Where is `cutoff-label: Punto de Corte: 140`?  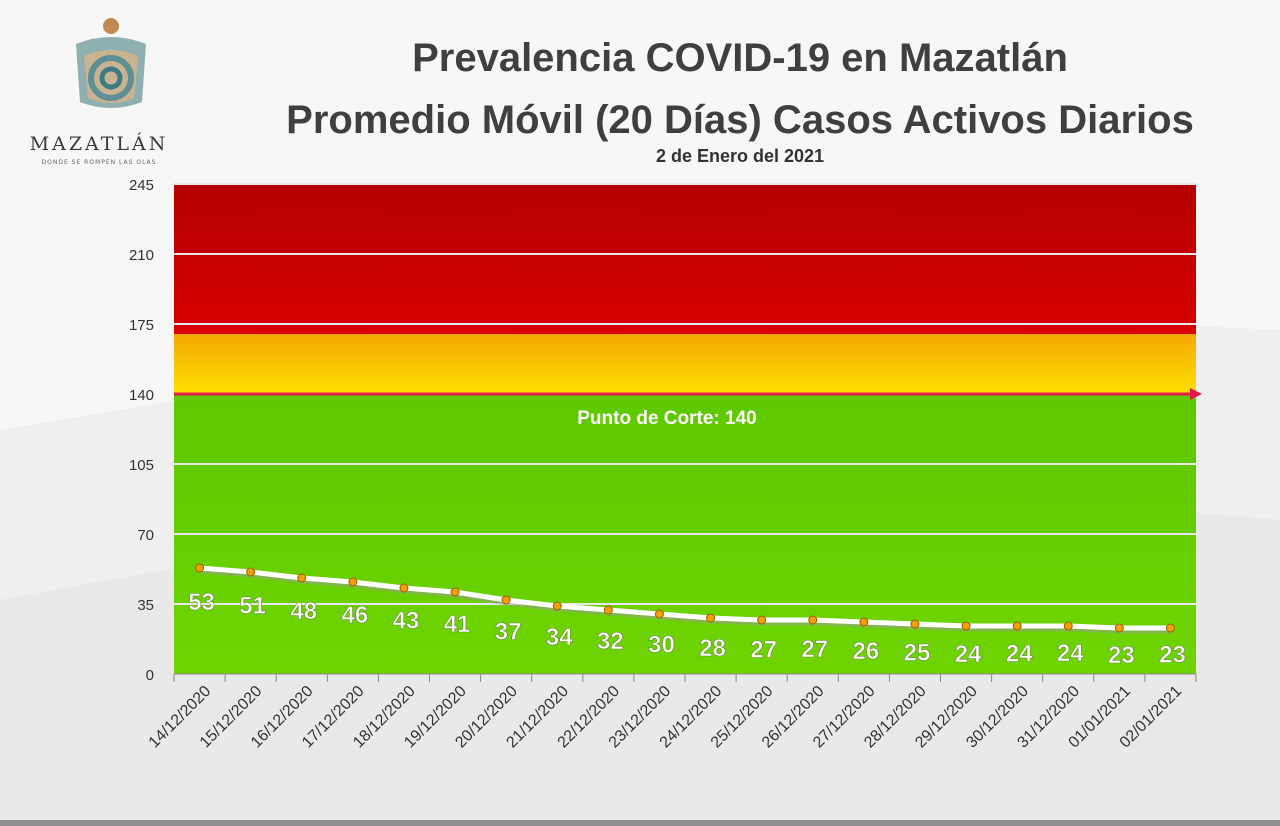 cutoff-label: Punto de Corte: 140 is located at coordinates (666, 418).